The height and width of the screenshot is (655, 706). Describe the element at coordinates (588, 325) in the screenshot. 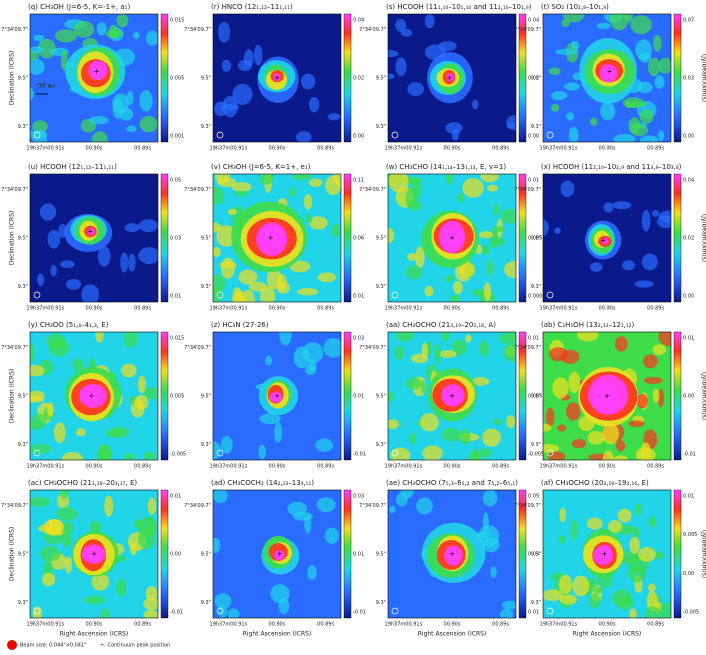

I see `panel-title: (ab) C₂H₅OH (13₂,₁₂–12₁,₁₂)` at that location.